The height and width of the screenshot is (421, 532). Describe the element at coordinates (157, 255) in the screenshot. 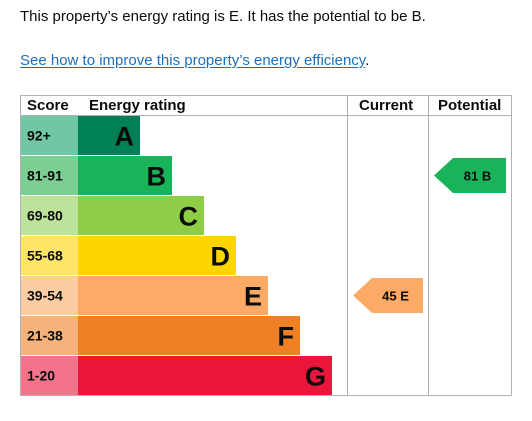

I see `rating-bar-d` at that location.